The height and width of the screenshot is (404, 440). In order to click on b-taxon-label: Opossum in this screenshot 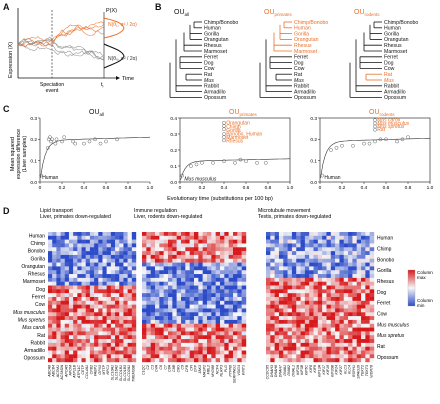, I will do `click(395, 98)`.